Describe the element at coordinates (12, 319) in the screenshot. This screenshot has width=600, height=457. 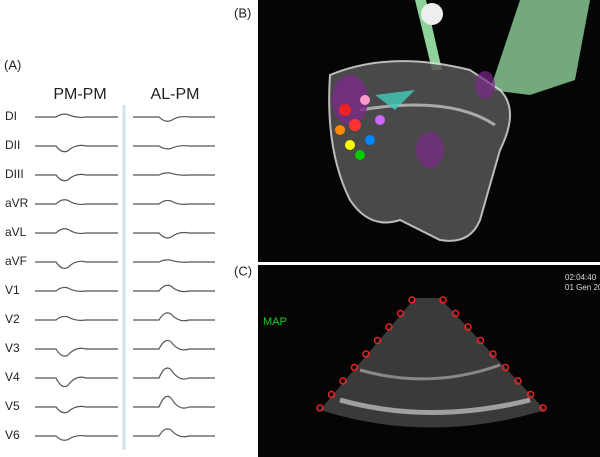
I see `lead-label: V2` at that location.